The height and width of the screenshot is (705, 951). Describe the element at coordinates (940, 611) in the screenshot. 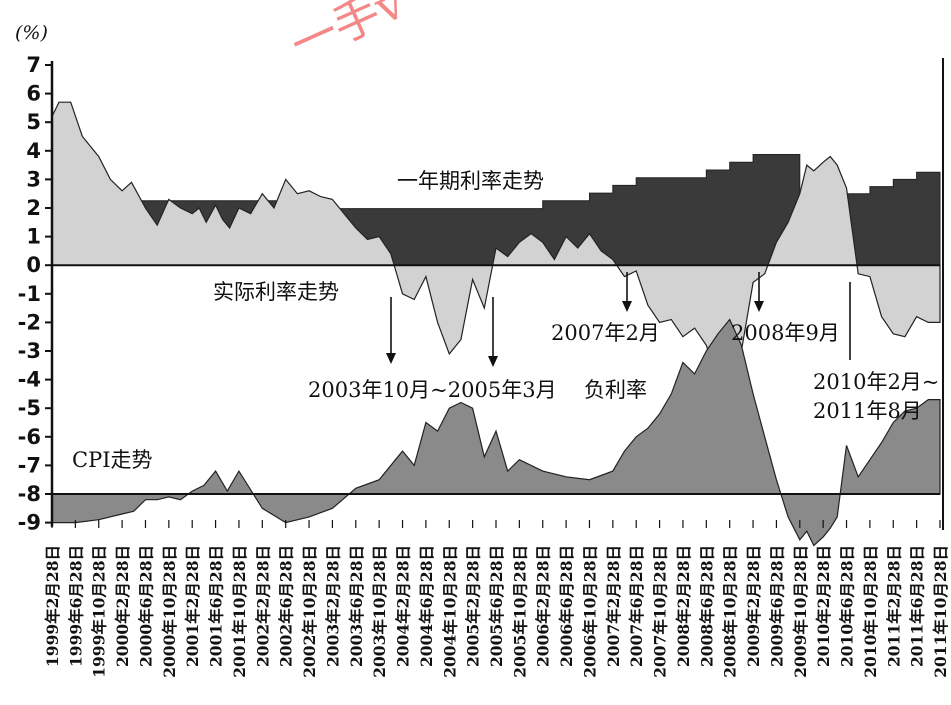

I see `x-tick-label: 2011年10月28日` at that location.